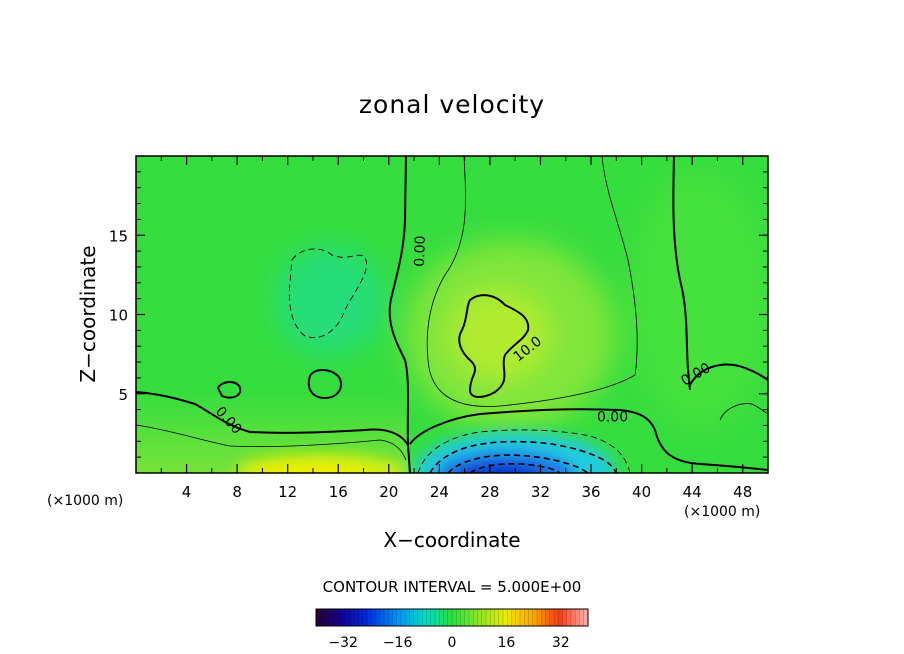  Describe the element at coordinates (532, 281) in the screenshot. I see `contour-five-thin-center` at that location.